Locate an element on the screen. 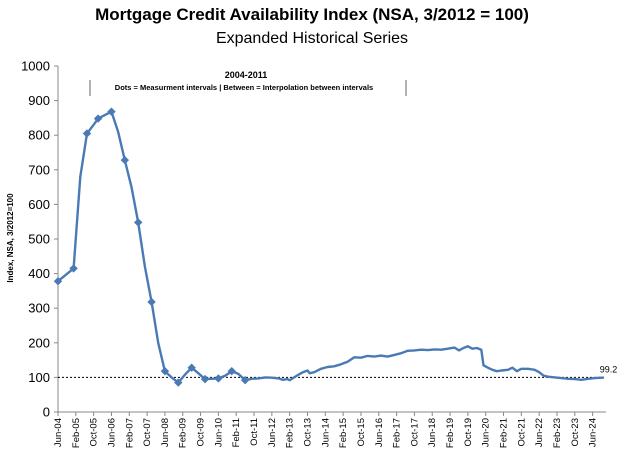 This screenshot has width=624, height=455. x-tick-label: Jun-18 is located at coordinates (432, 432).